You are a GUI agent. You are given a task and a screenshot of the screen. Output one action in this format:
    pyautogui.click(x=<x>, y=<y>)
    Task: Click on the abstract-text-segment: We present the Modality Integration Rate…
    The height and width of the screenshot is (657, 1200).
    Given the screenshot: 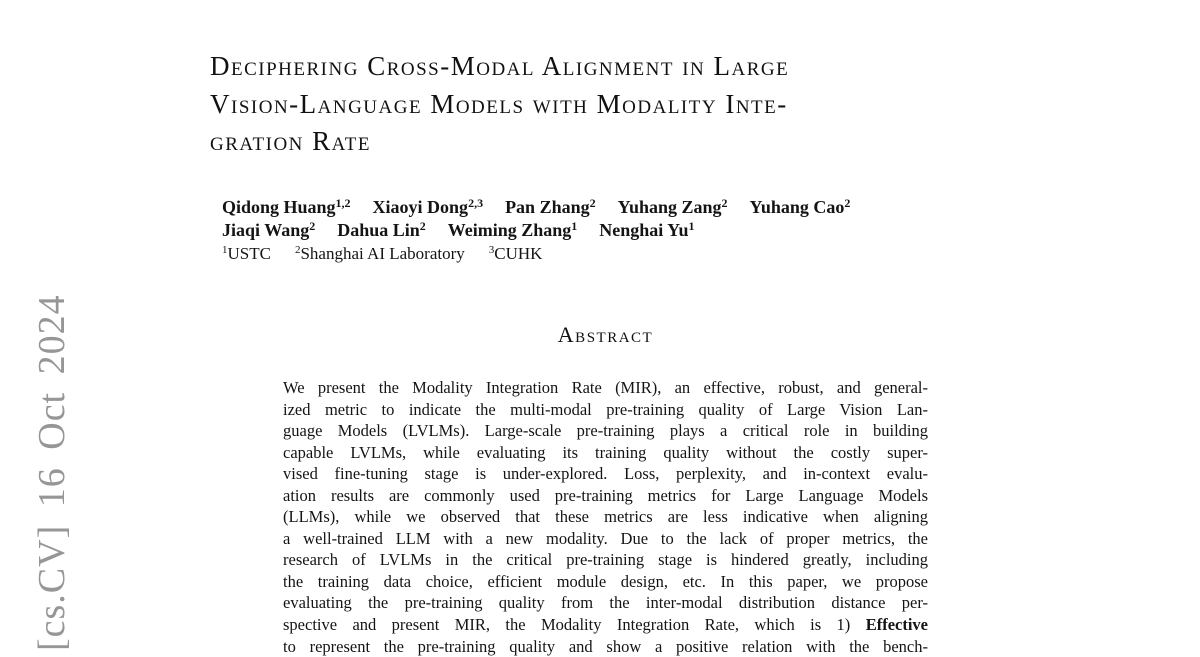 What is the action you would take?
    pyautogui.click(x=605, y=387)
    